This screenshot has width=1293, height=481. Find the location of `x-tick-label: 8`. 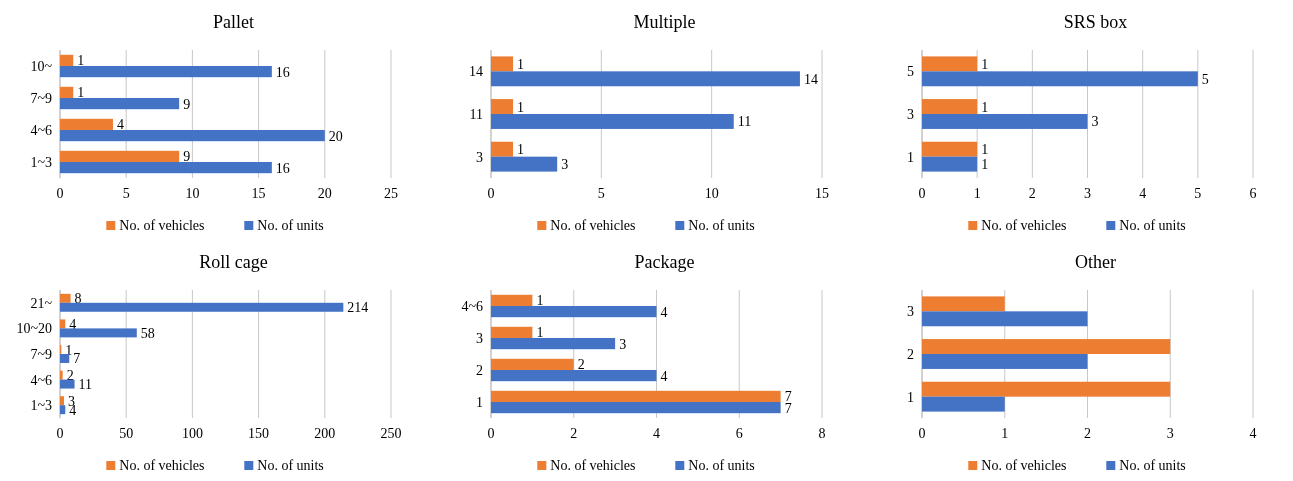

x-tick-label: 8 is located at coordinates (822, 433).